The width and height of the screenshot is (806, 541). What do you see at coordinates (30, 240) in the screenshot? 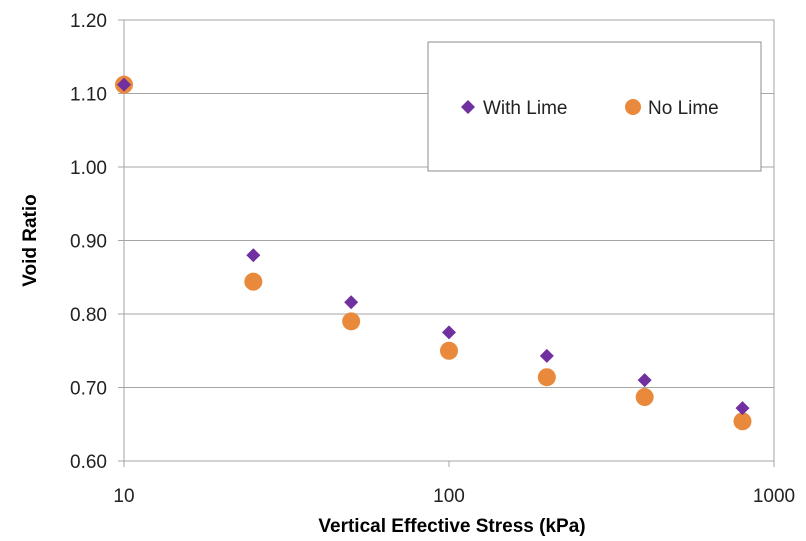
I see `y-axis-title: Void Ratio` at bounding box center [30, 240].